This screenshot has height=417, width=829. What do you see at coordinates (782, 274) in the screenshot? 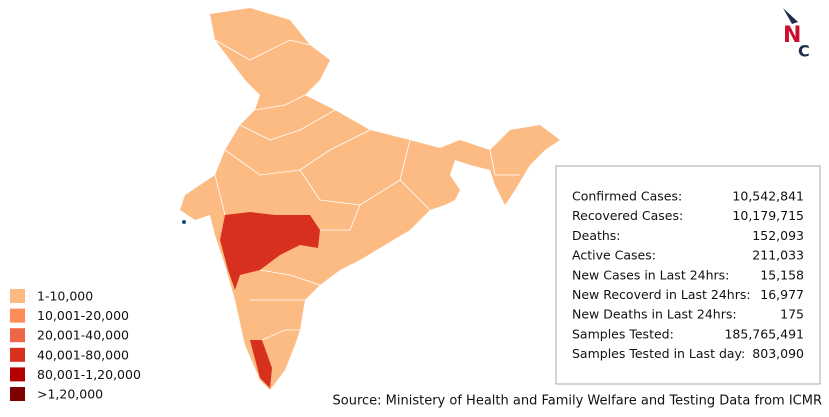
I see `stat-value: 15,158` at bounding box center [782, 274].